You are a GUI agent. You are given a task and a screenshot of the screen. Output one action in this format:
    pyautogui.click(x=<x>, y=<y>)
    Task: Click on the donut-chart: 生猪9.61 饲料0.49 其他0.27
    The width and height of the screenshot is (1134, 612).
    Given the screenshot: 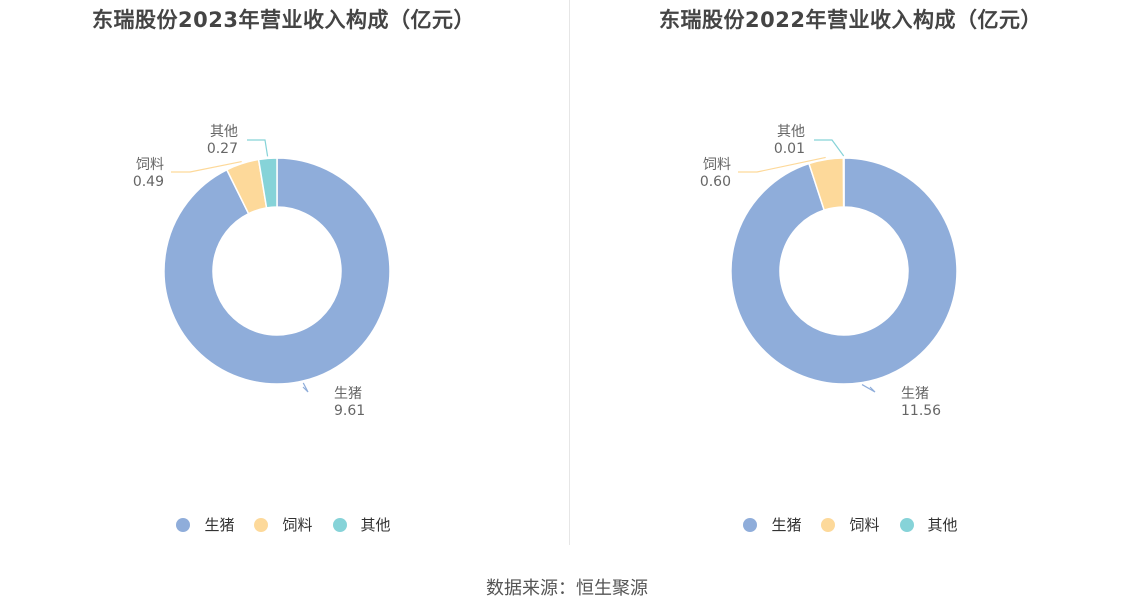 What is the action you would take?
    pyautogui.click(x=262, y=271)
    